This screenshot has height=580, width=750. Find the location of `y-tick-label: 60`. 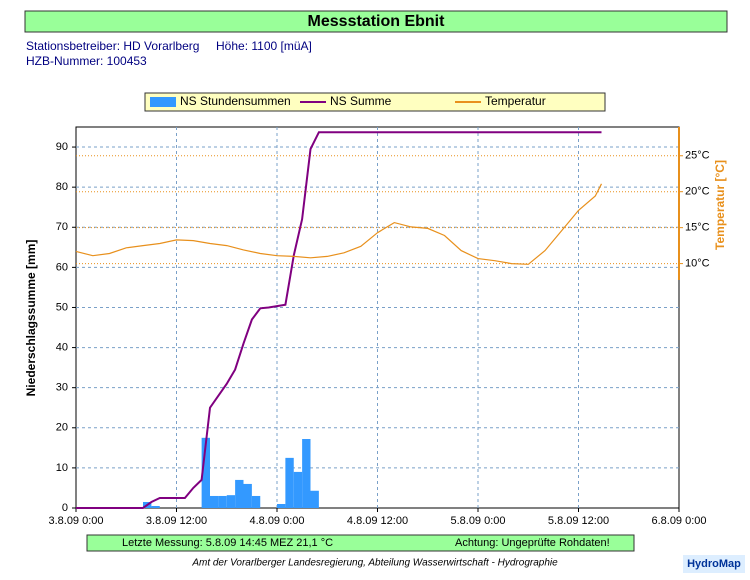

y-tick-label: 60 is located at coordinates (62, 267).